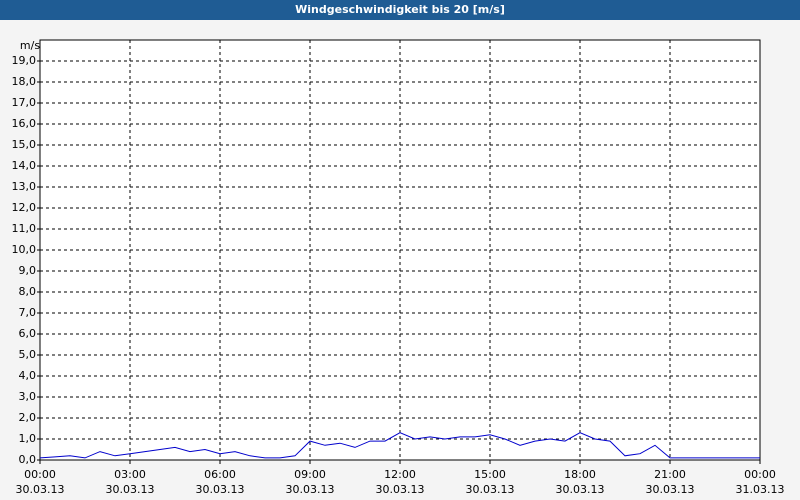 The width and height of the screenshot is (800, 500). I want to click on y-tick-label: 8,0, so click(28, 291).